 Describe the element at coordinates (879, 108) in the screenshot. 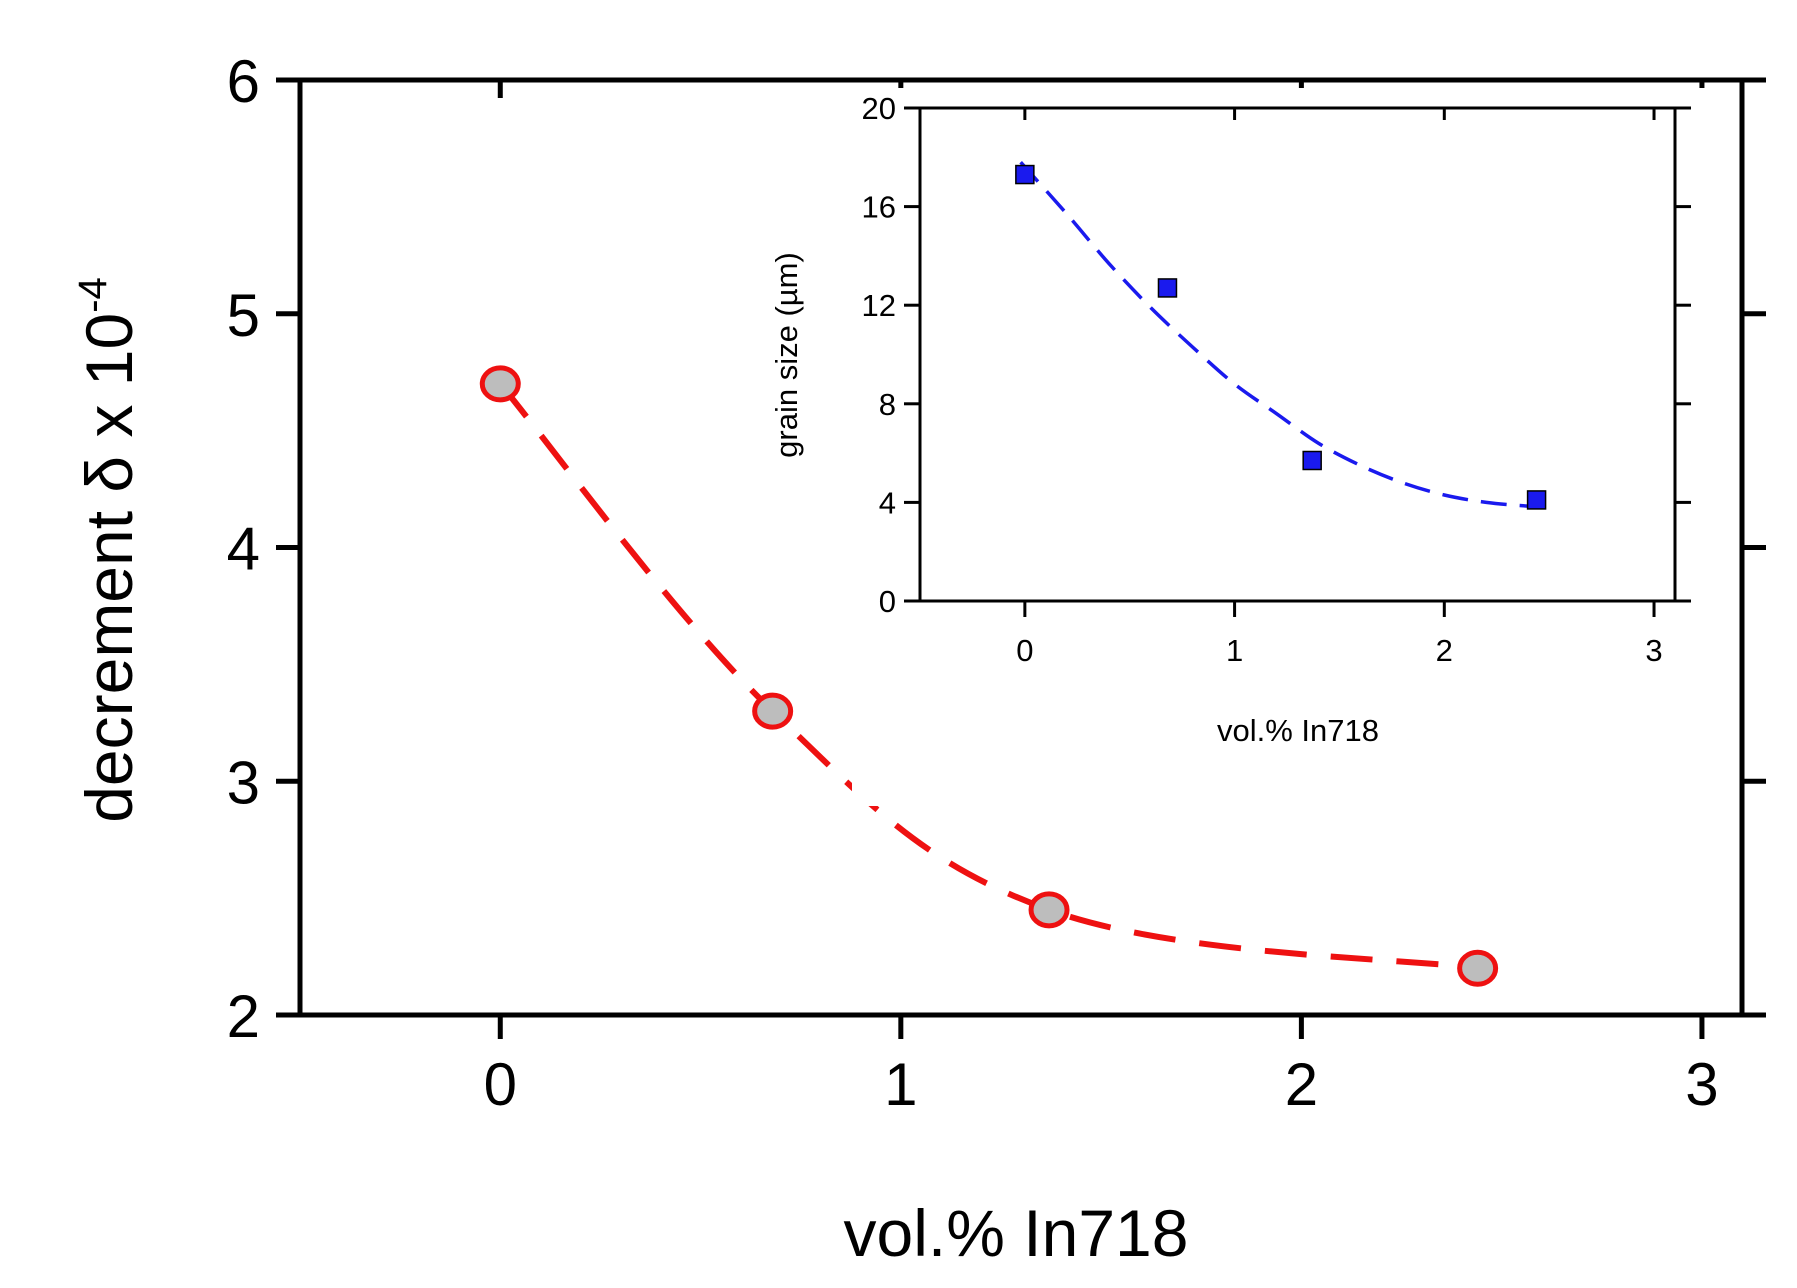

I see `inset-y-tick-label: 20` at that location.